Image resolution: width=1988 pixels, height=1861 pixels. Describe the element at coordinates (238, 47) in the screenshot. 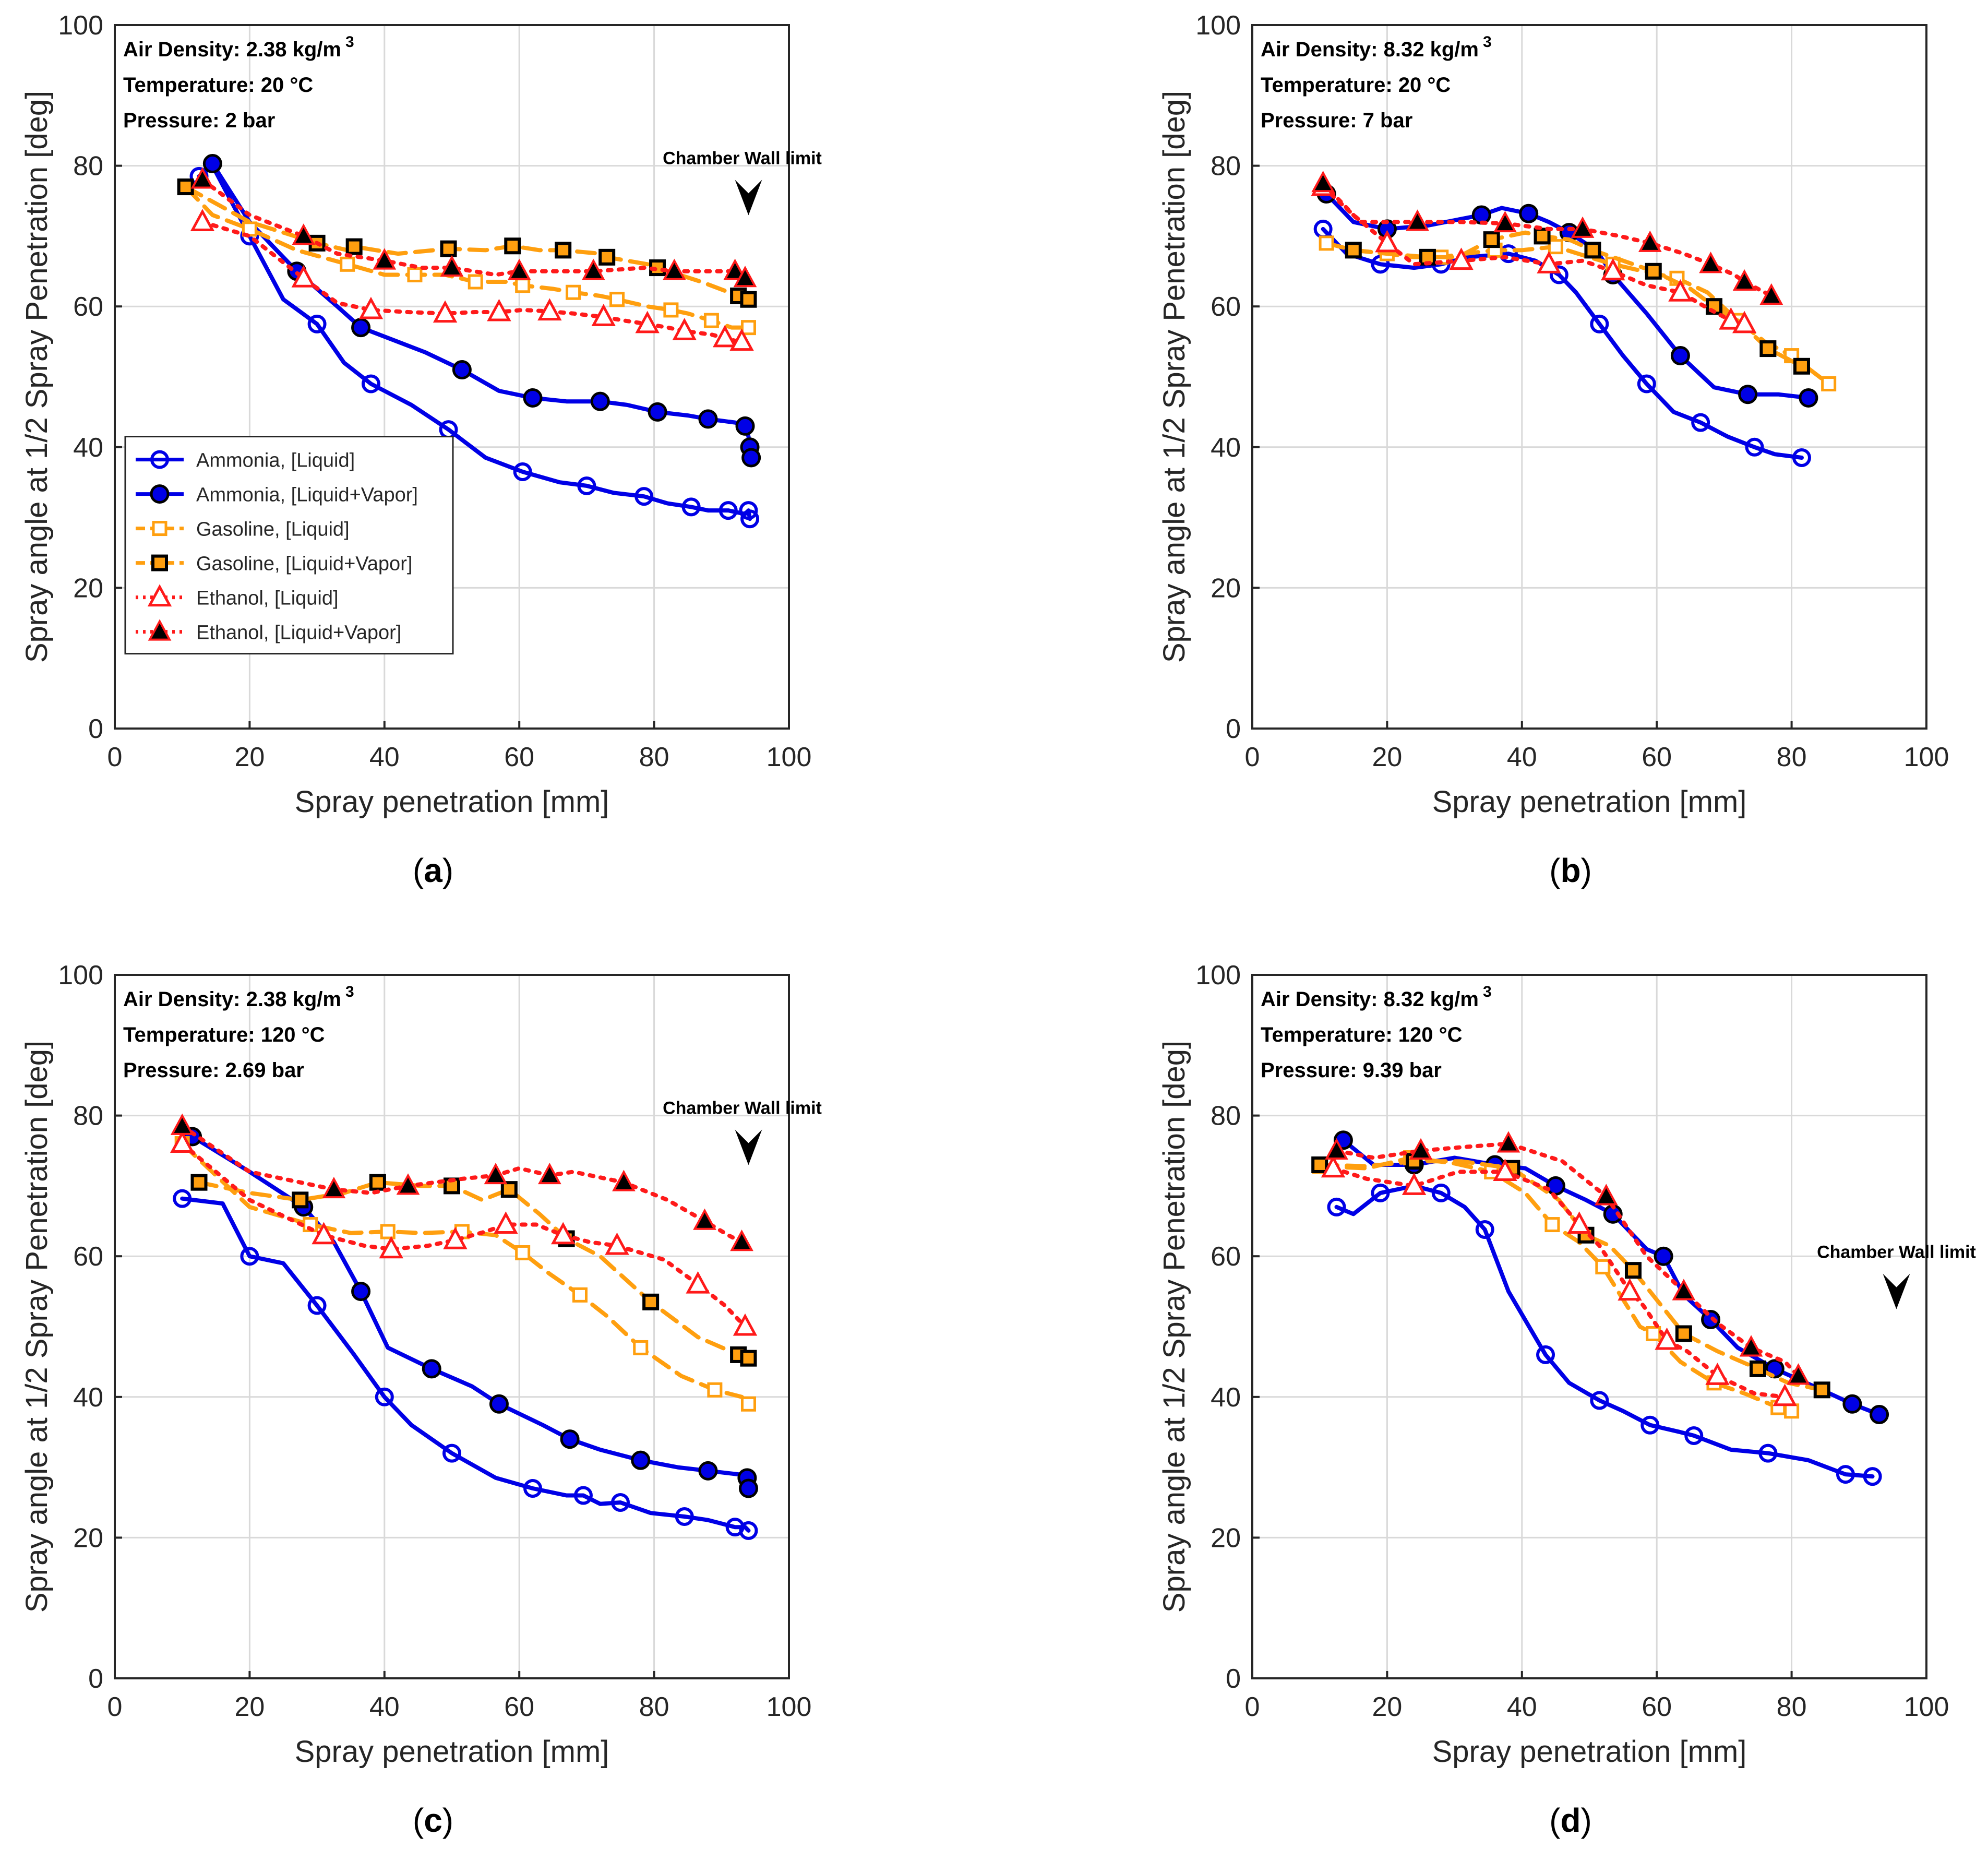

I see `condition-line: Air Density: 2.38 kg/m 3` at that location.